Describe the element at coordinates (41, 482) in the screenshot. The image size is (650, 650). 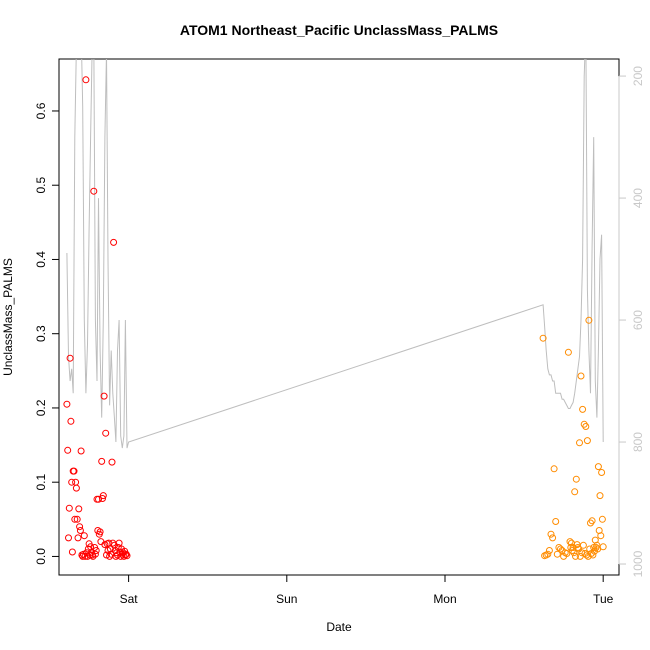
I see `y-tick-label: 0.1` at that location.